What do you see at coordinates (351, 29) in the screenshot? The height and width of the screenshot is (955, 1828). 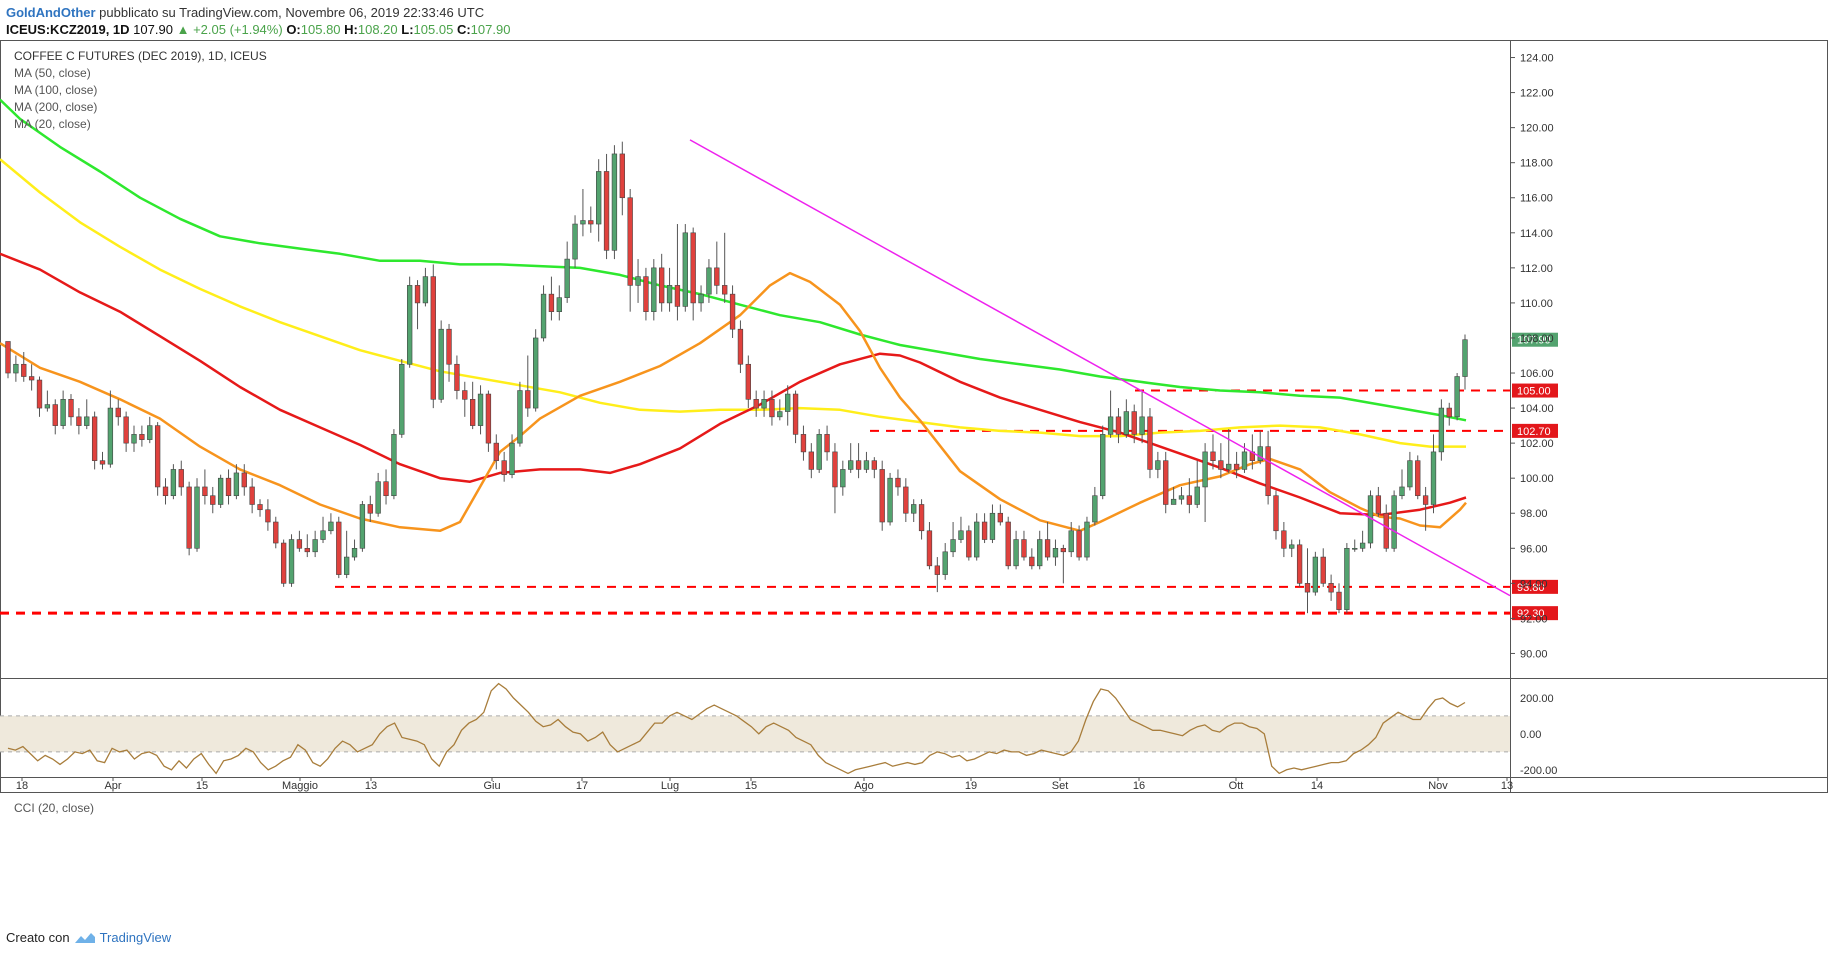 I see `high-label: H:` at bounding box center [351, 29].